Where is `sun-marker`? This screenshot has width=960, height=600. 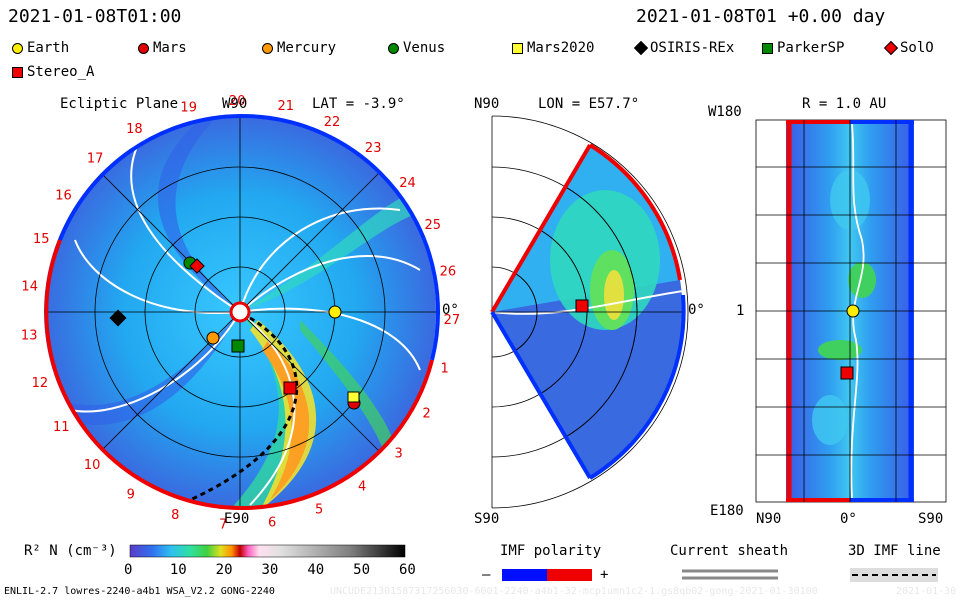
sun-marker is located at coordinates (240, 312).